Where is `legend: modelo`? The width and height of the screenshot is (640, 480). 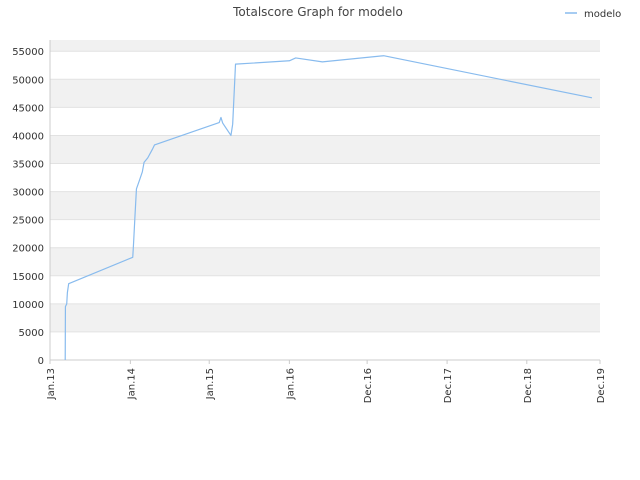 legend: modelo is located at coordinates (593, 14).